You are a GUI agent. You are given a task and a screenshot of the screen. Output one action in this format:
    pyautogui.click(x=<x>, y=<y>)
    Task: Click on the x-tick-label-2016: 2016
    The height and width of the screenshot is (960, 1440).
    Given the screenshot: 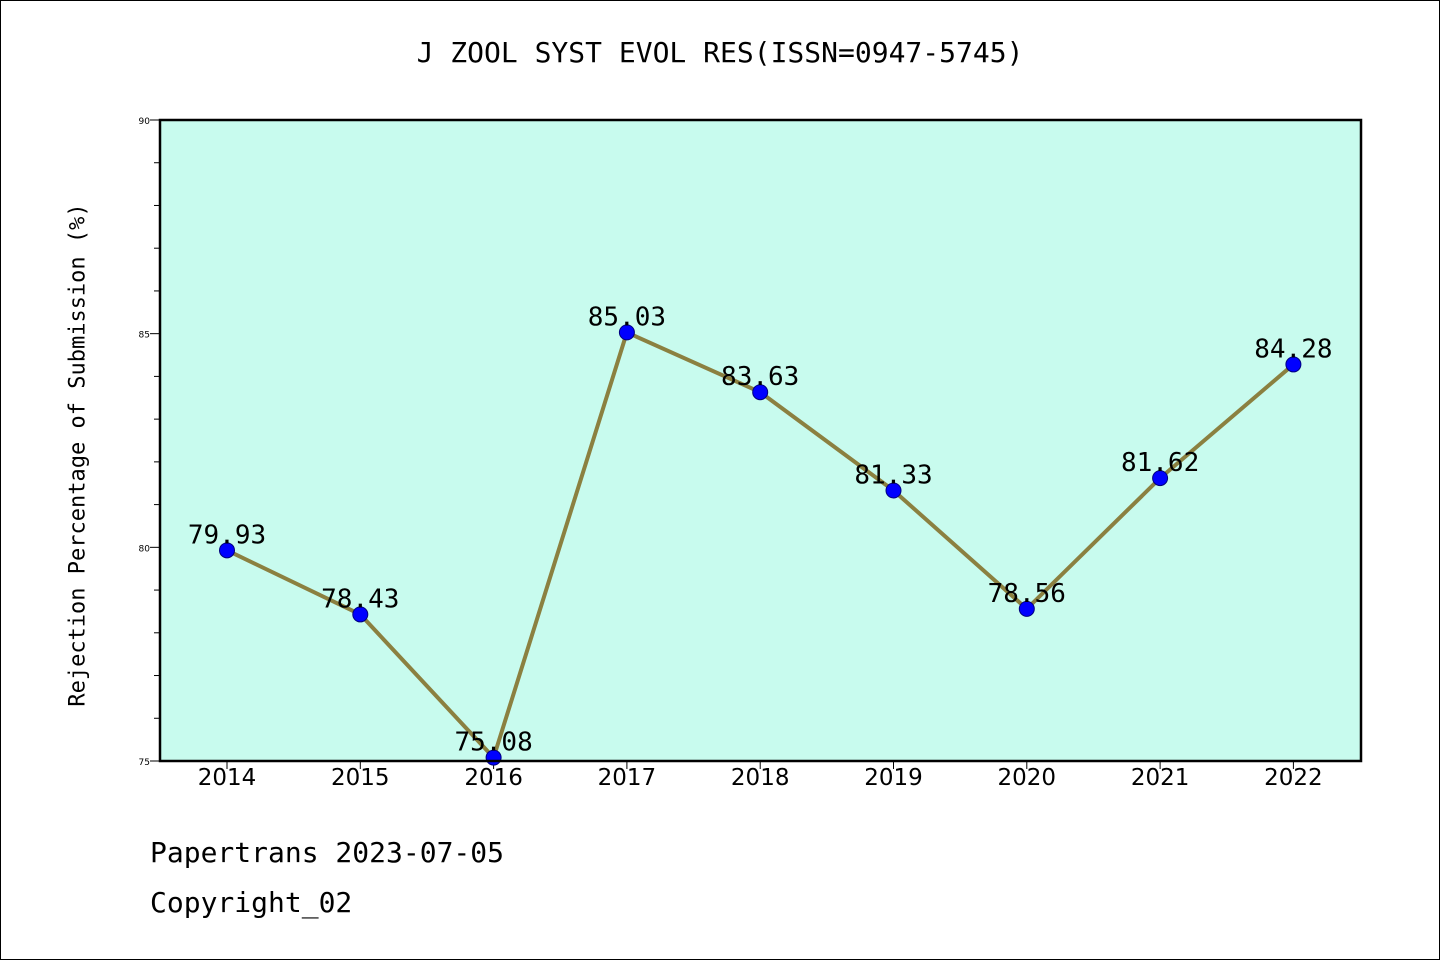 What is the action you would take?
    pyautogui.click(x=493, y=778)
    